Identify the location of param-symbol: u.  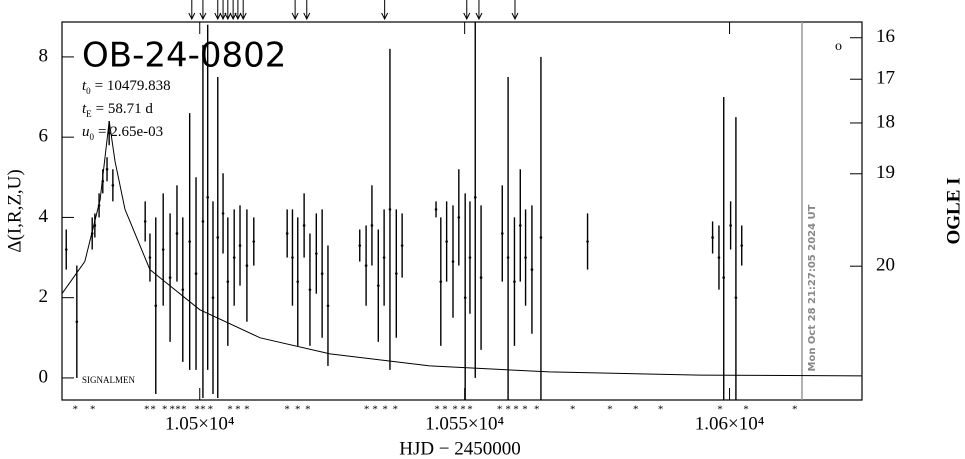
(86, 132).